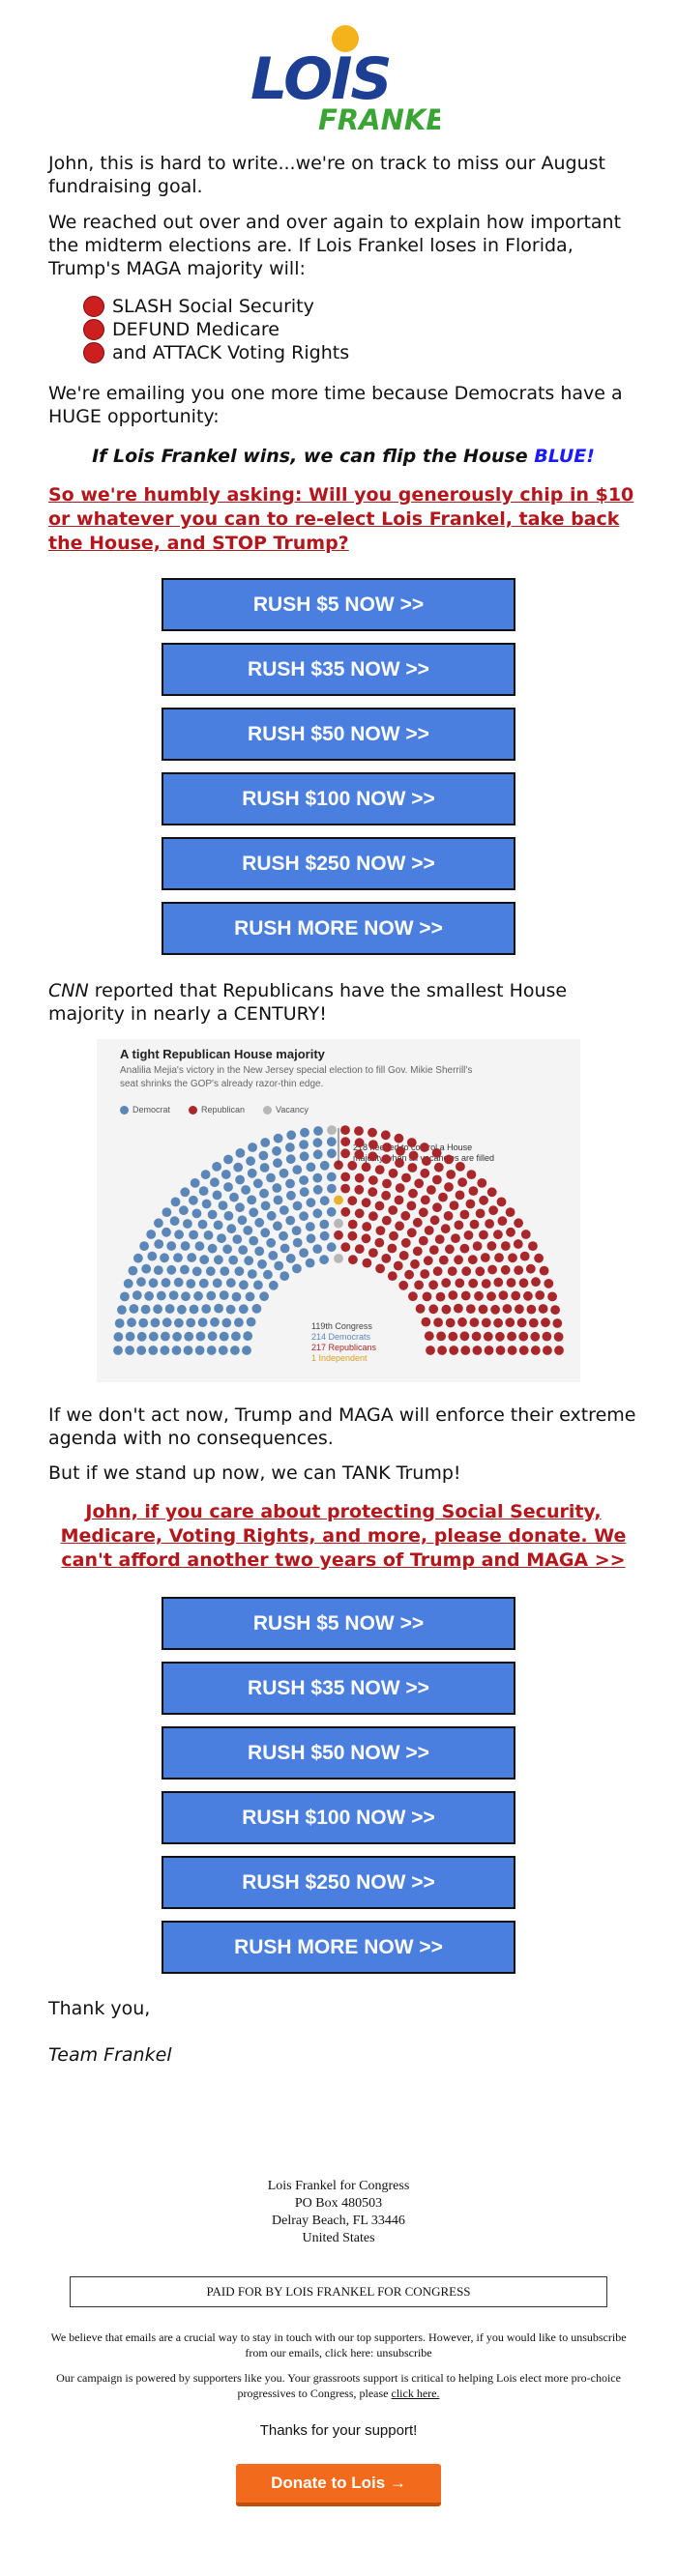 This screenshot has width=677, height=2576. Describe the element at coordinates (338, 863) in the screenshot. I see `rush-250-button: RUSH $250 NOW >>` at that location.